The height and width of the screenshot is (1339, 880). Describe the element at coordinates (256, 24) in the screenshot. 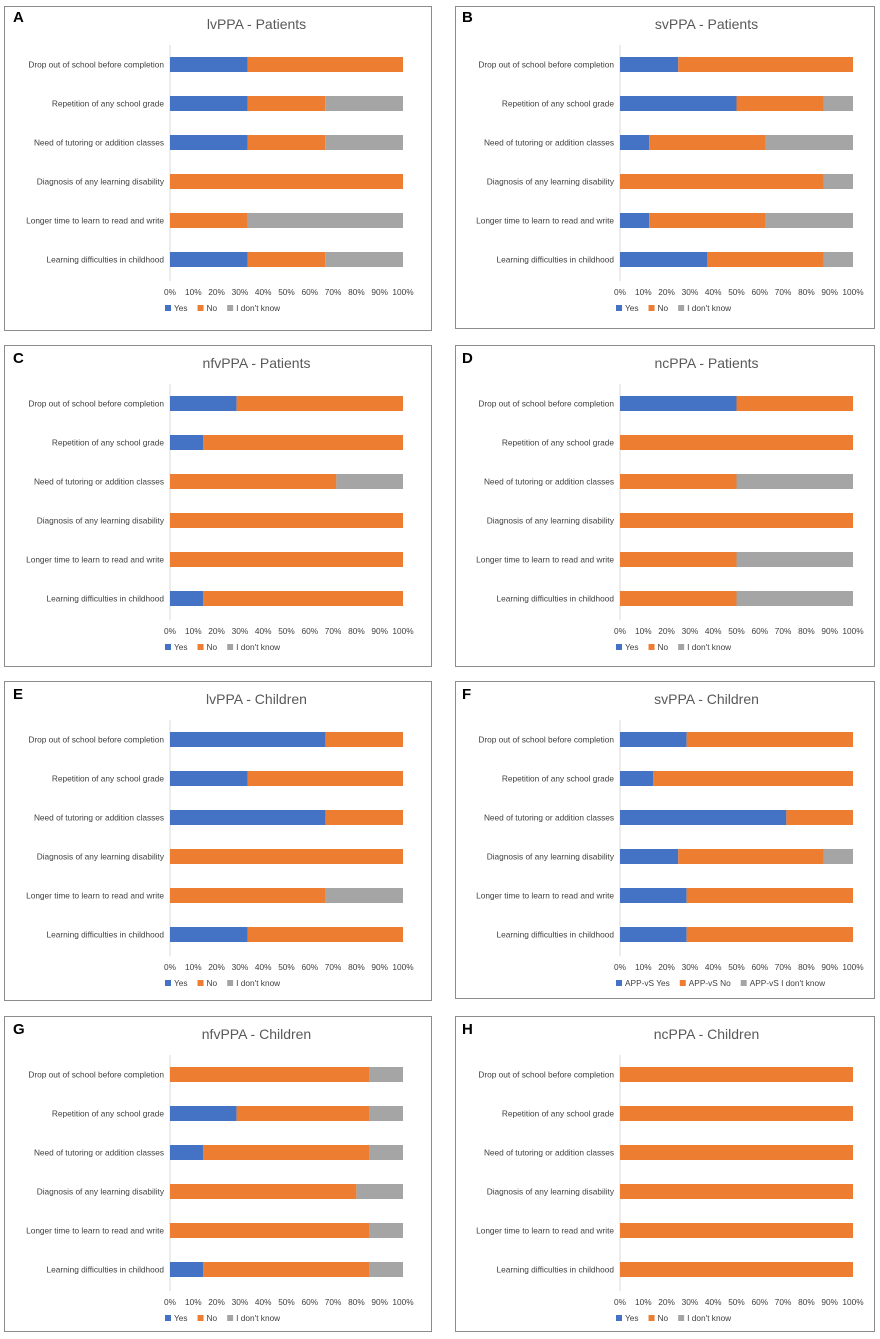

I see `chart-title: lvPPA - Patients` at that location.